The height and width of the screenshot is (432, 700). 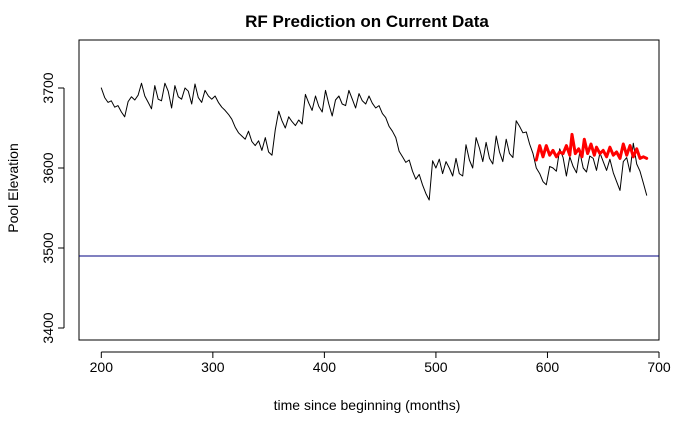 What do you see at coordinates (367, 405) in the screenshot?
I see `x-axis-label: time since beginning (months)` at bounding box center [367, 405].